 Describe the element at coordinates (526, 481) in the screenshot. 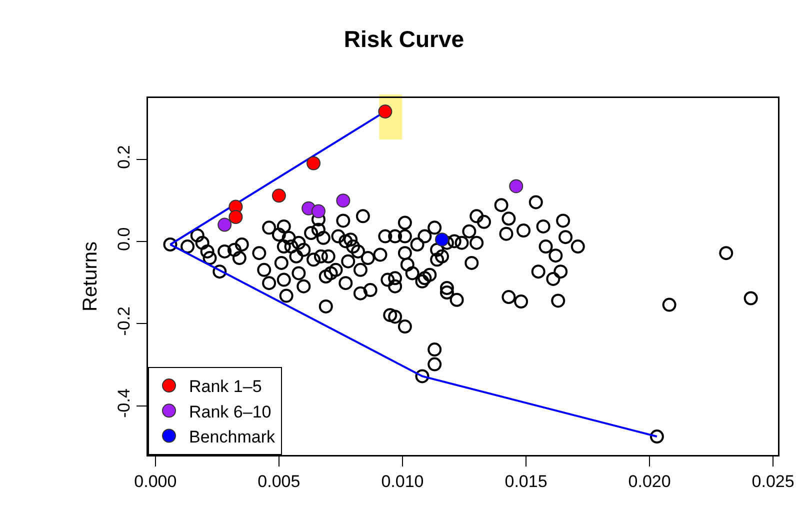

I see `x-tick-label: 0.015` at that location.